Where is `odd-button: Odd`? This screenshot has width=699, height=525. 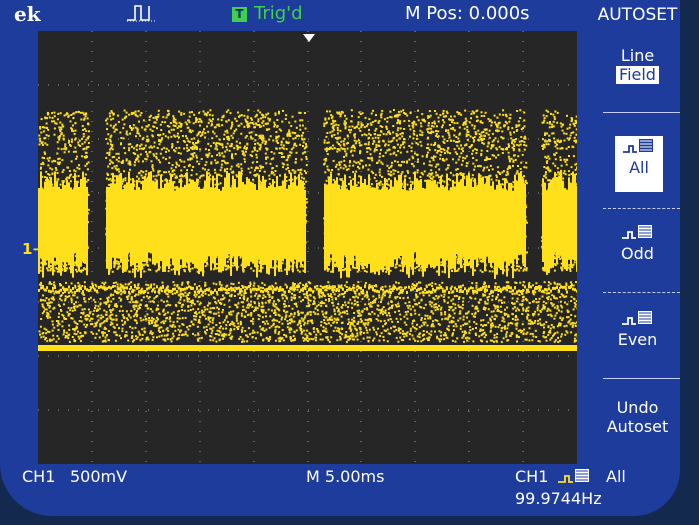
odd-button: Odd is located at coordinates (637, 242).